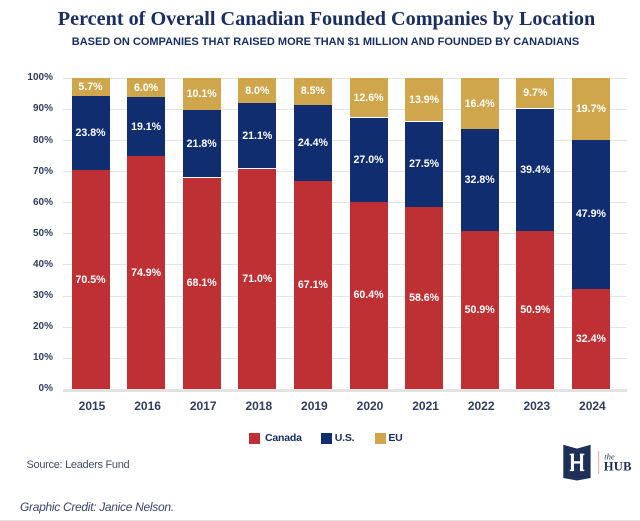 This screenshot has height=521, width=640. Describe the element at coordinates (618, 466) in the screenshot. I see `svg-text: HUB` at that location.